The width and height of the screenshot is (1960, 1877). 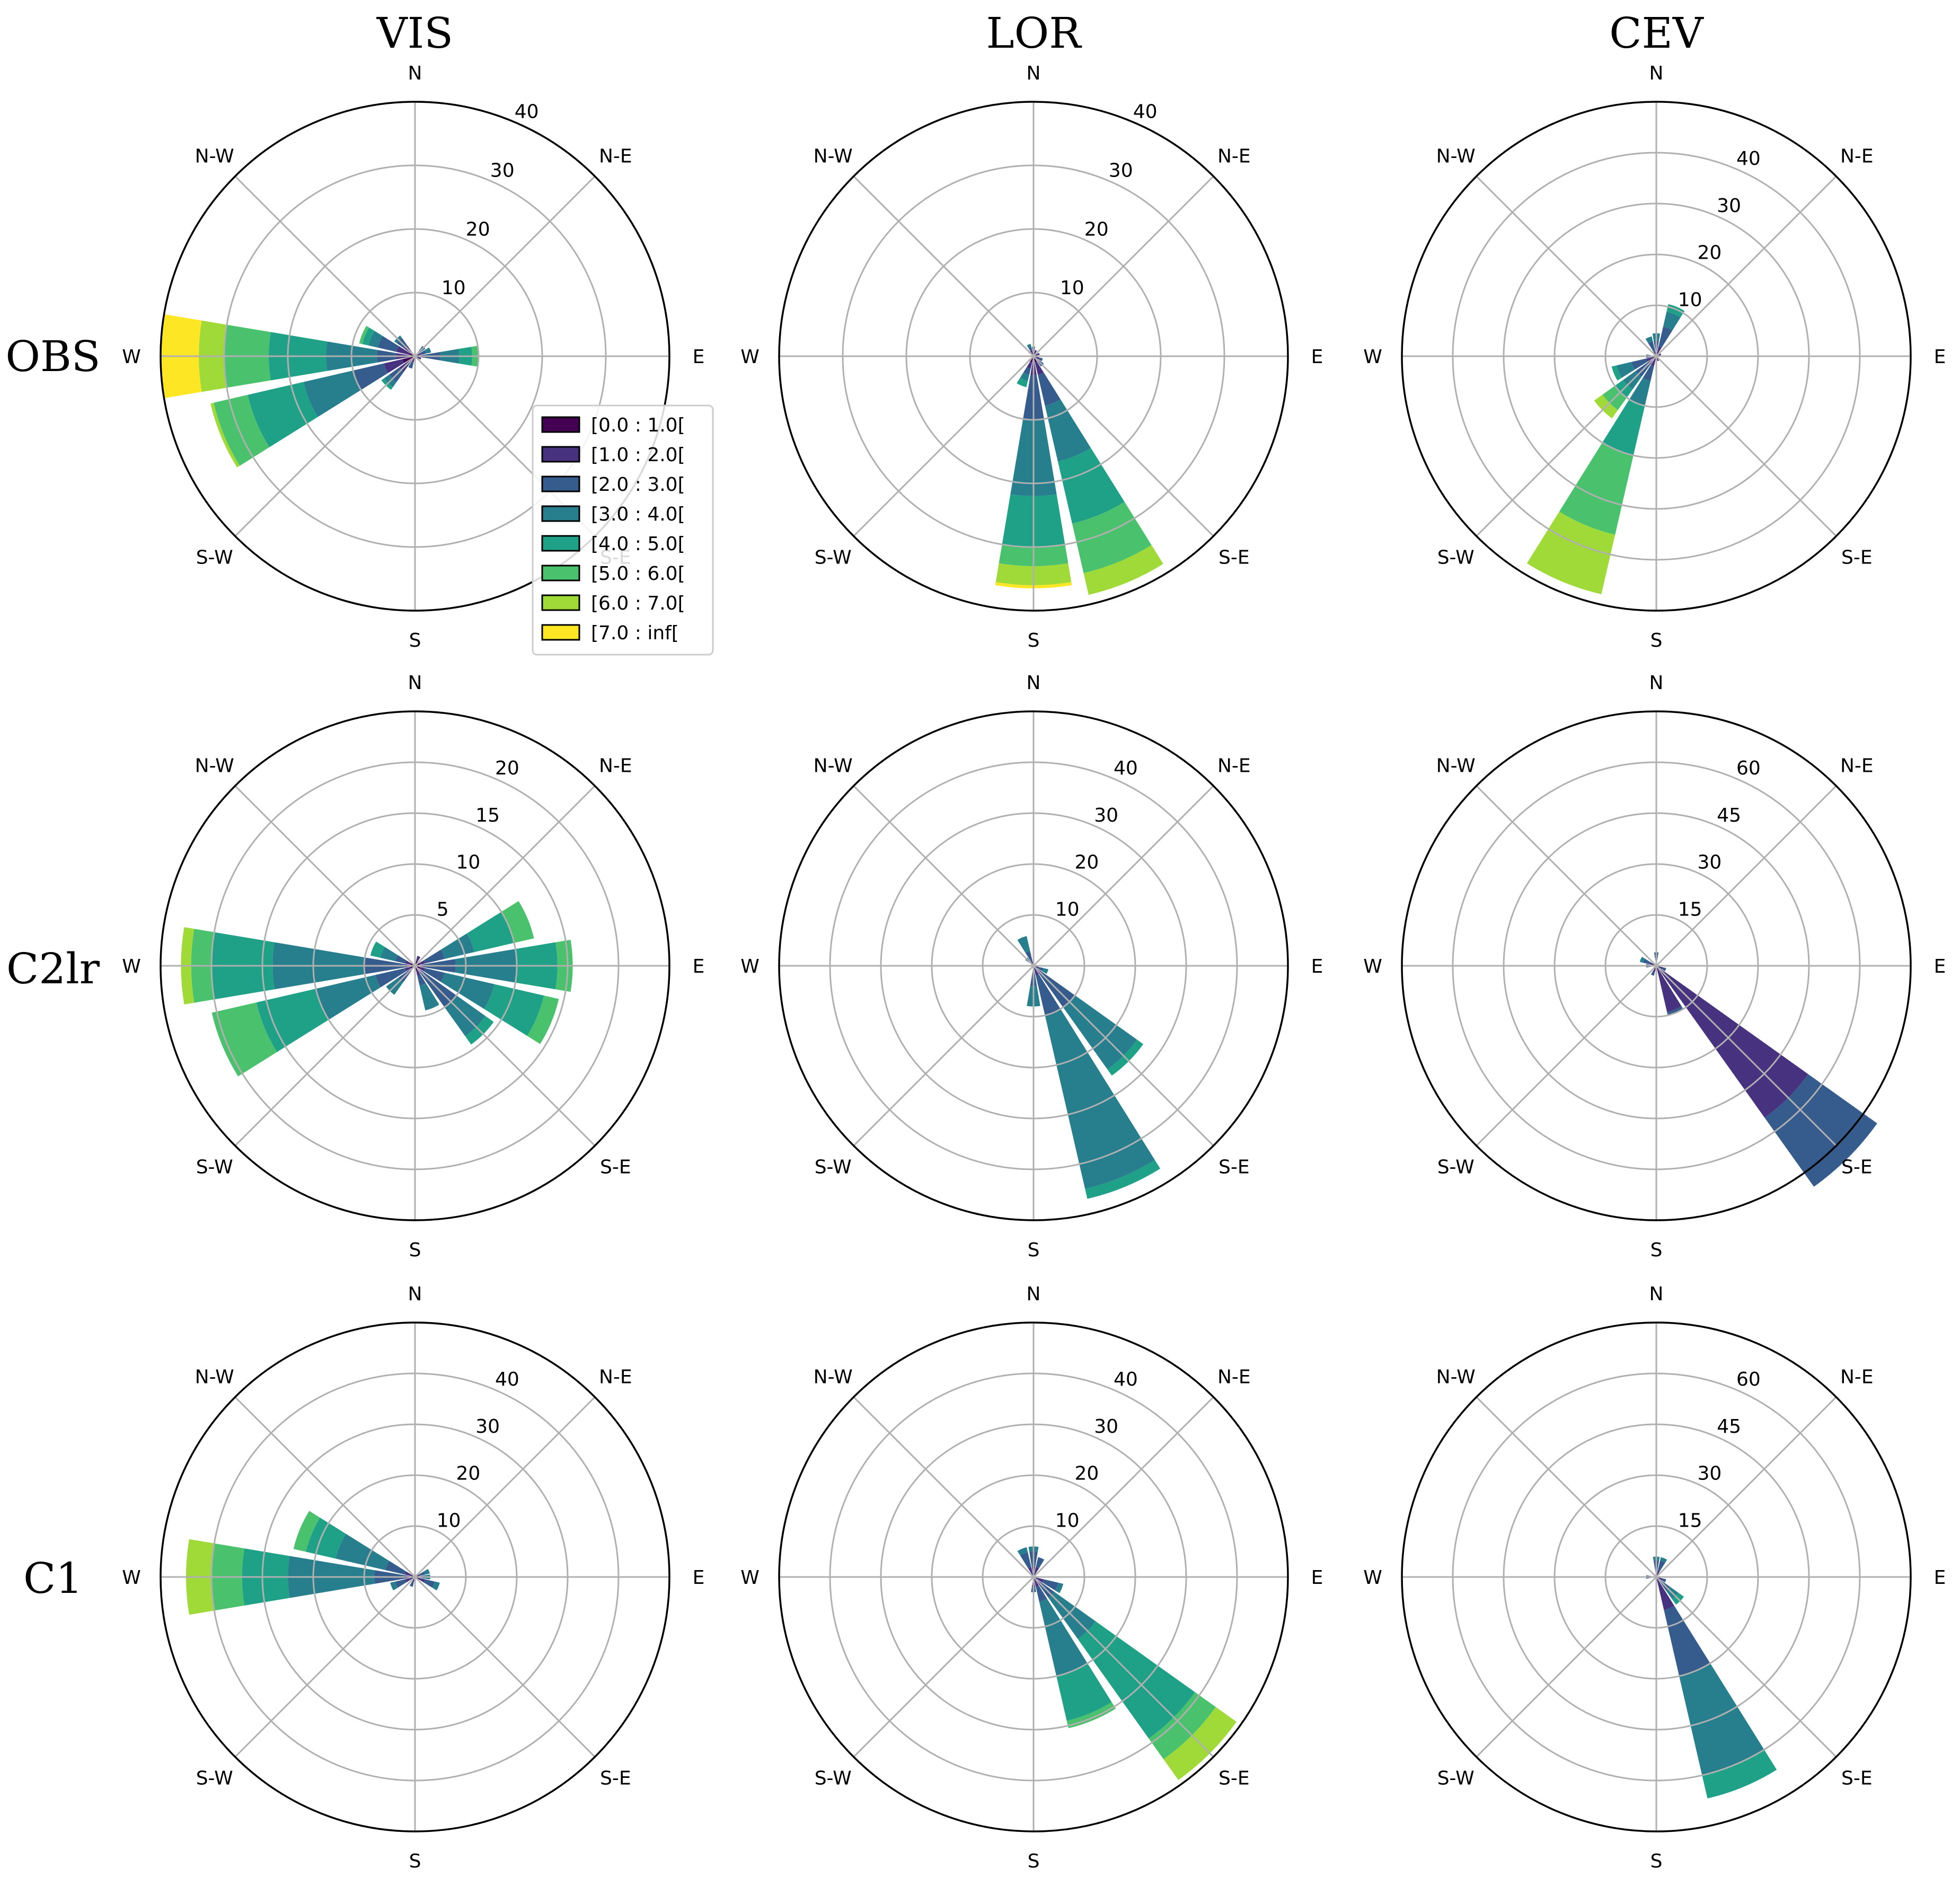 What do you see at coordinates (527, 112) in the screenshot?
I see `radial-tick-label: 40` at bounding box center [527, 112].